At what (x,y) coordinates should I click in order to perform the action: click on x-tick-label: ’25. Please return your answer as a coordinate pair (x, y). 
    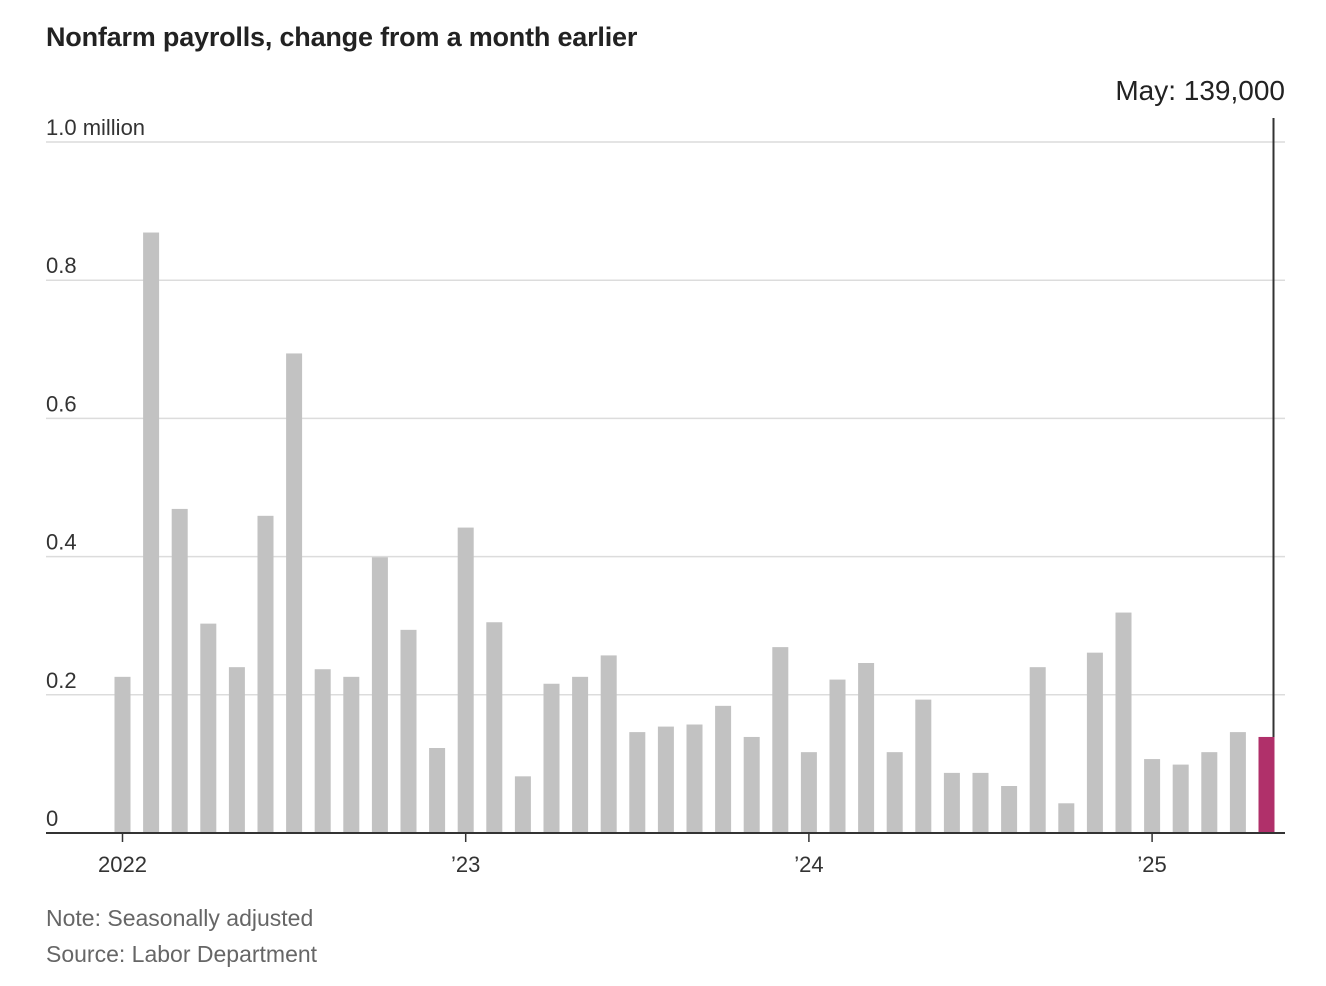
    Looking at the image, I should click on (1151, 864).